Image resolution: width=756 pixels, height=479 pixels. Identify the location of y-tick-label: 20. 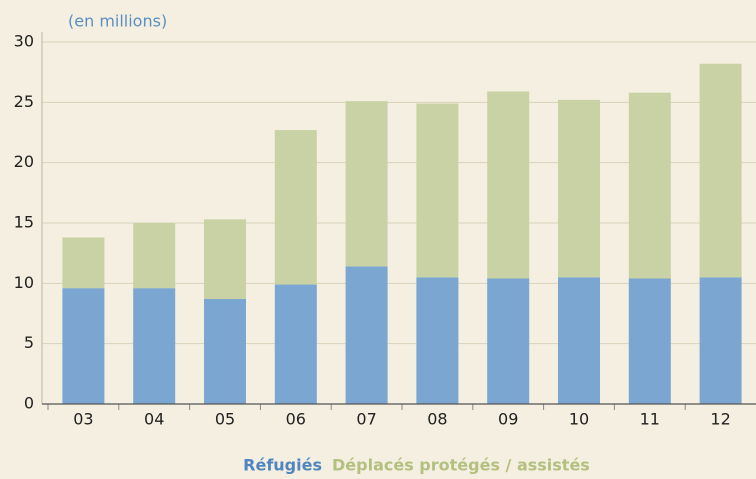
(24, 161).